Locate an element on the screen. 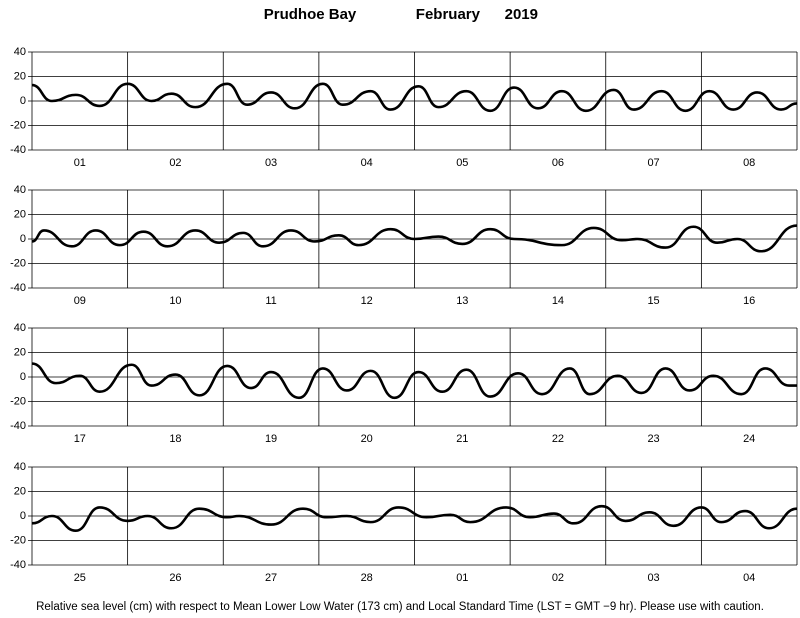 Image resolution: width=800 pixels, height=618 pixels. day-label: 17 is located at coordinates (80, 439).